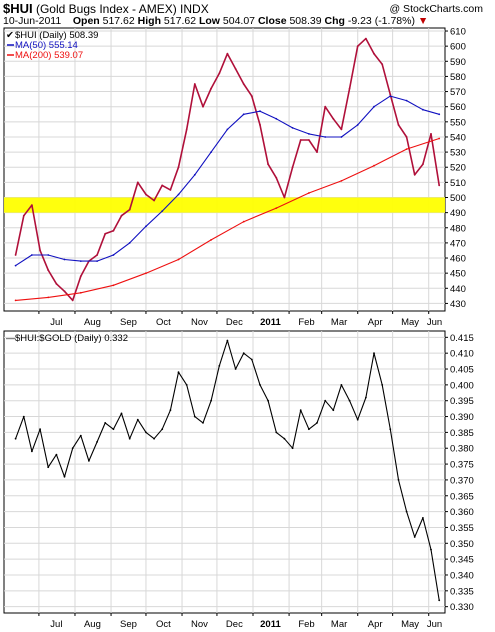  I want to click on x-tick-label: Mar, so click(339, 624).